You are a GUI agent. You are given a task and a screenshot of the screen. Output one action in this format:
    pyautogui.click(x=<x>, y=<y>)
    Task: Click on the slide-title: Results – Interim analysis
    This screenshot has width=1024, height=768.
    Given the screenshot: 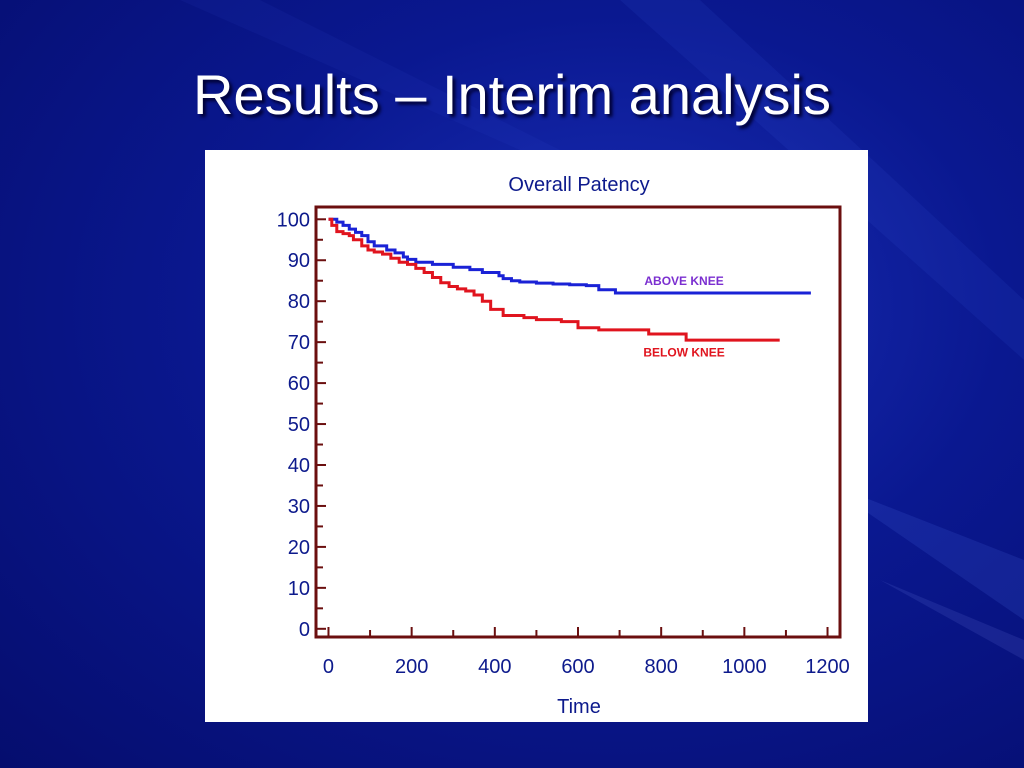 What is the action you would take?
    pyautogui.click(x=511, y=94)
    